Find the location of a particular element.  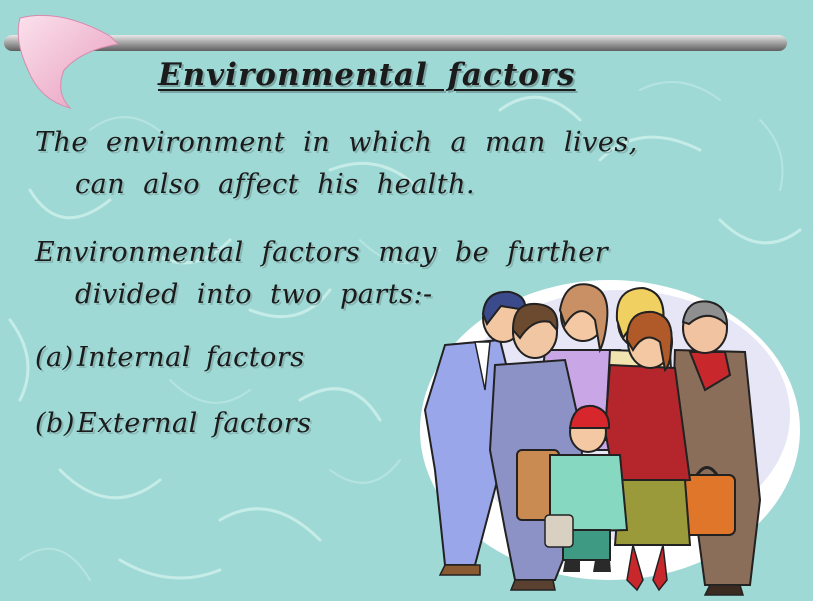

paragraph-line: Environmental factors may be further is located at coordinates (322, 252).